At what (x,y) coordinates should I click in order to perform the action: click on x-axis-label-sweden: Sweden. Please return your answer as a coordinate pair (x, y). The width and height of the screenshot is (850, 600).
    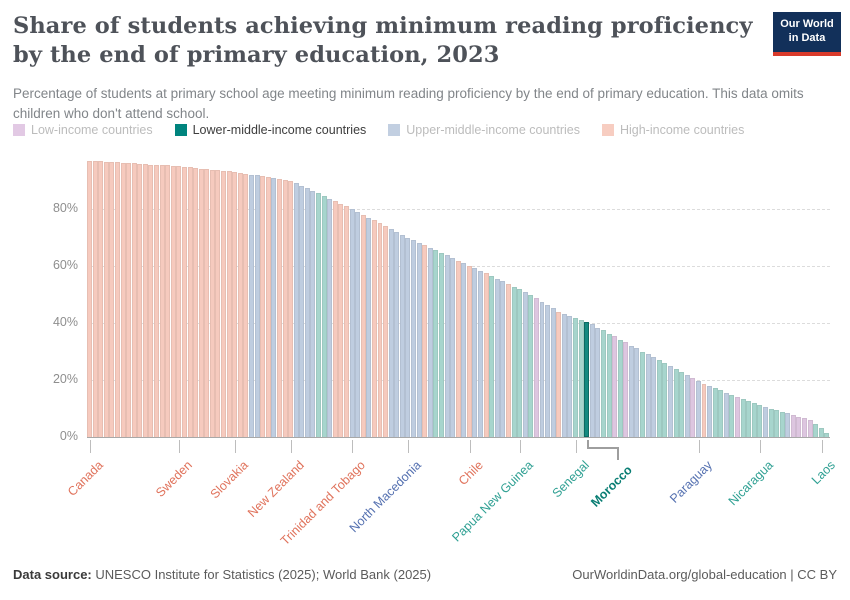
    Looking at the image, I should click on (174, 479).